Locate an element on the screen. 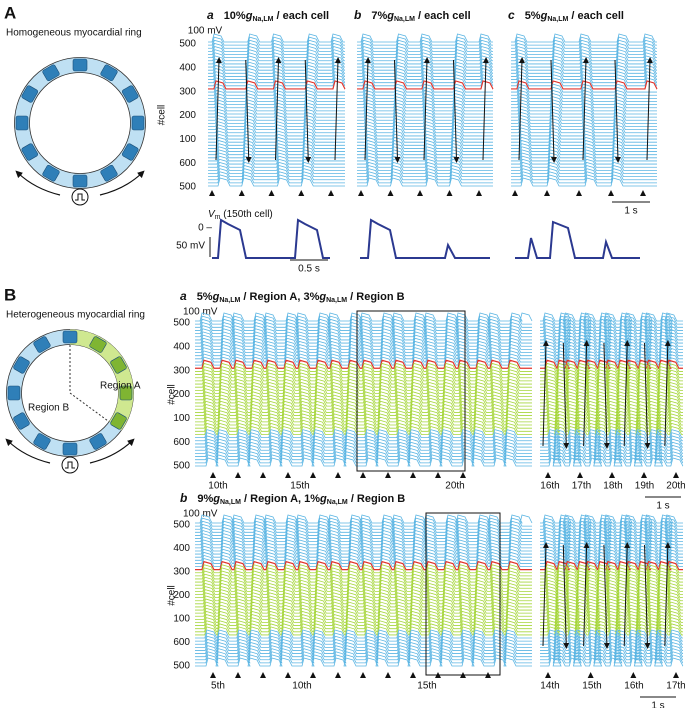 This screenshot has height=708, width=685. title-part: / Region A, 3% is located at coordinates (279, 297).